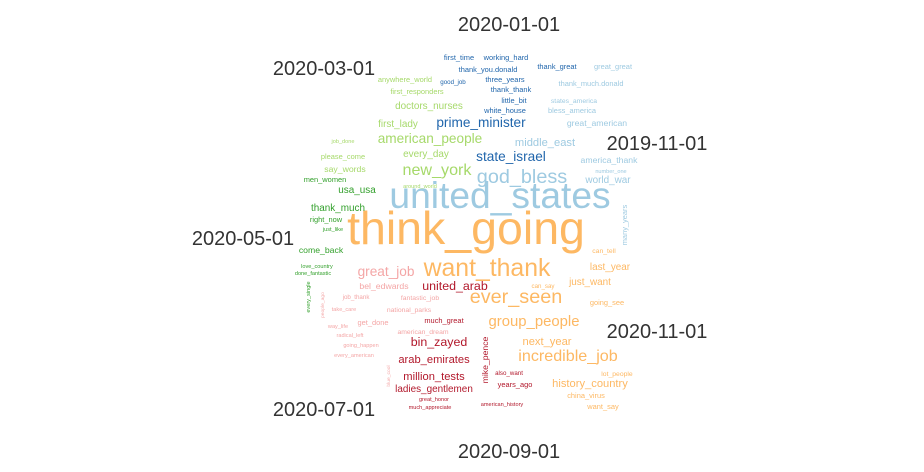 The width and height of the screenshot is (924, 472). Describe the element at coordinates (545, 143) in the screenshot. I see `word-middle-east: middle_east` at that location.